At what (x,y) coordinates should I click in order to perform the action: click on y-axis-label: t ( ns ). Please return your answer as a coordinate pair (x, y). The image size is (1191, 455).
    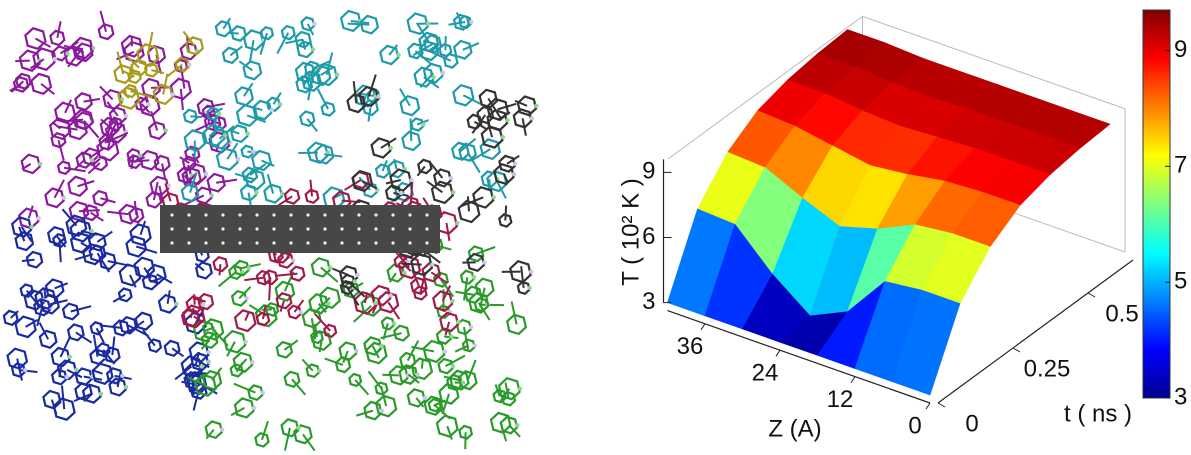
    Looking at the image, I should click on (1098, 413).